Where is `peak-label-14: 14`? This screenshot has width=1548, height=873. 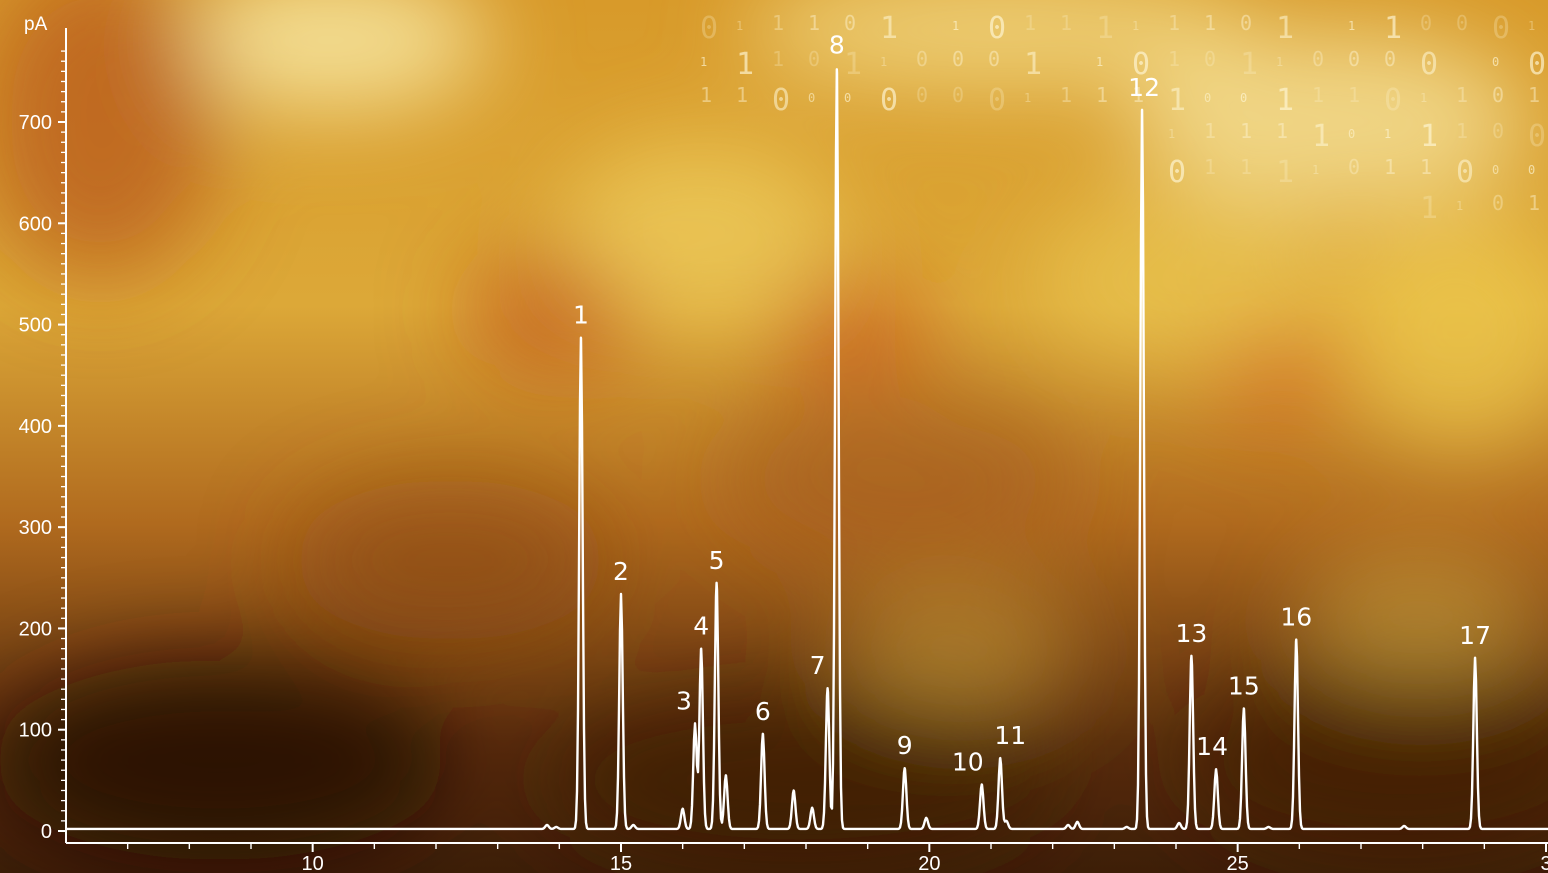
peak-label-14: 14 is located at coordinates (1212, 746).